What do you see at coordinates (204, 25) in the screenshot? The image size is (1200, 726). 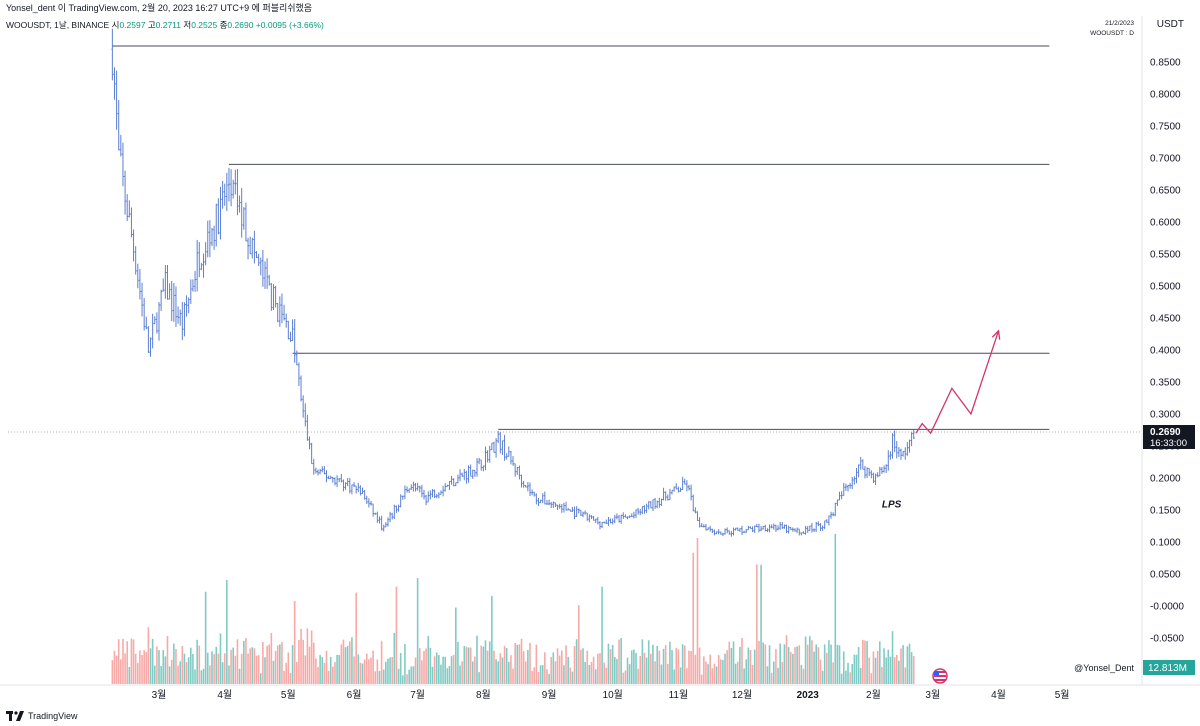 I see `low-value: 0.2525` at bounding box center [204, 25].